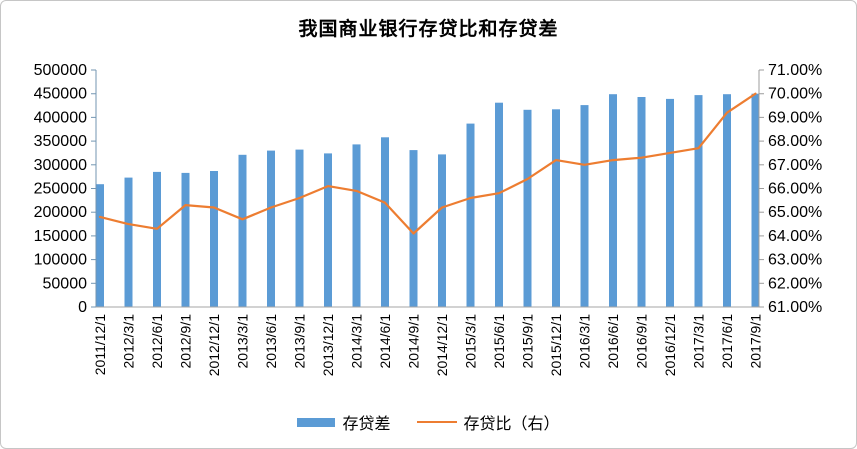 Image resolution: width=857 pixels, height=449 pixels. What do you see at coordinates (65, 283) in the screenshot?
I see `left-axis-tick-label: 50000` at bounding box center [65, 283].